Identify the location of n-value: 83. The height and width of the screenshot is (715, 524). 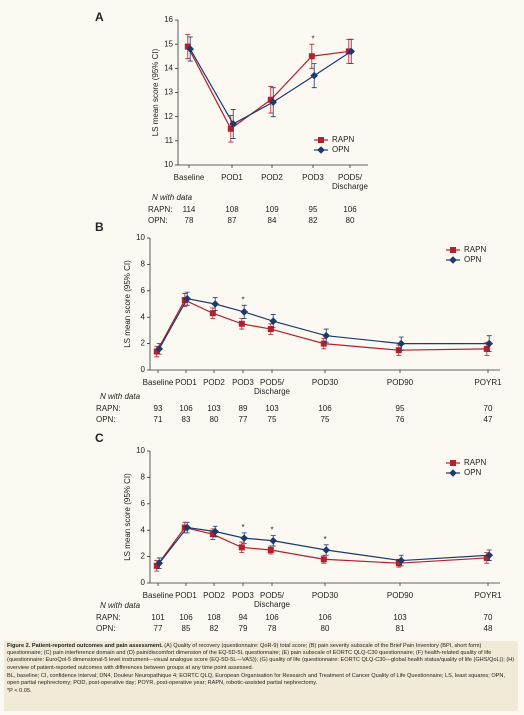
(186, 419).